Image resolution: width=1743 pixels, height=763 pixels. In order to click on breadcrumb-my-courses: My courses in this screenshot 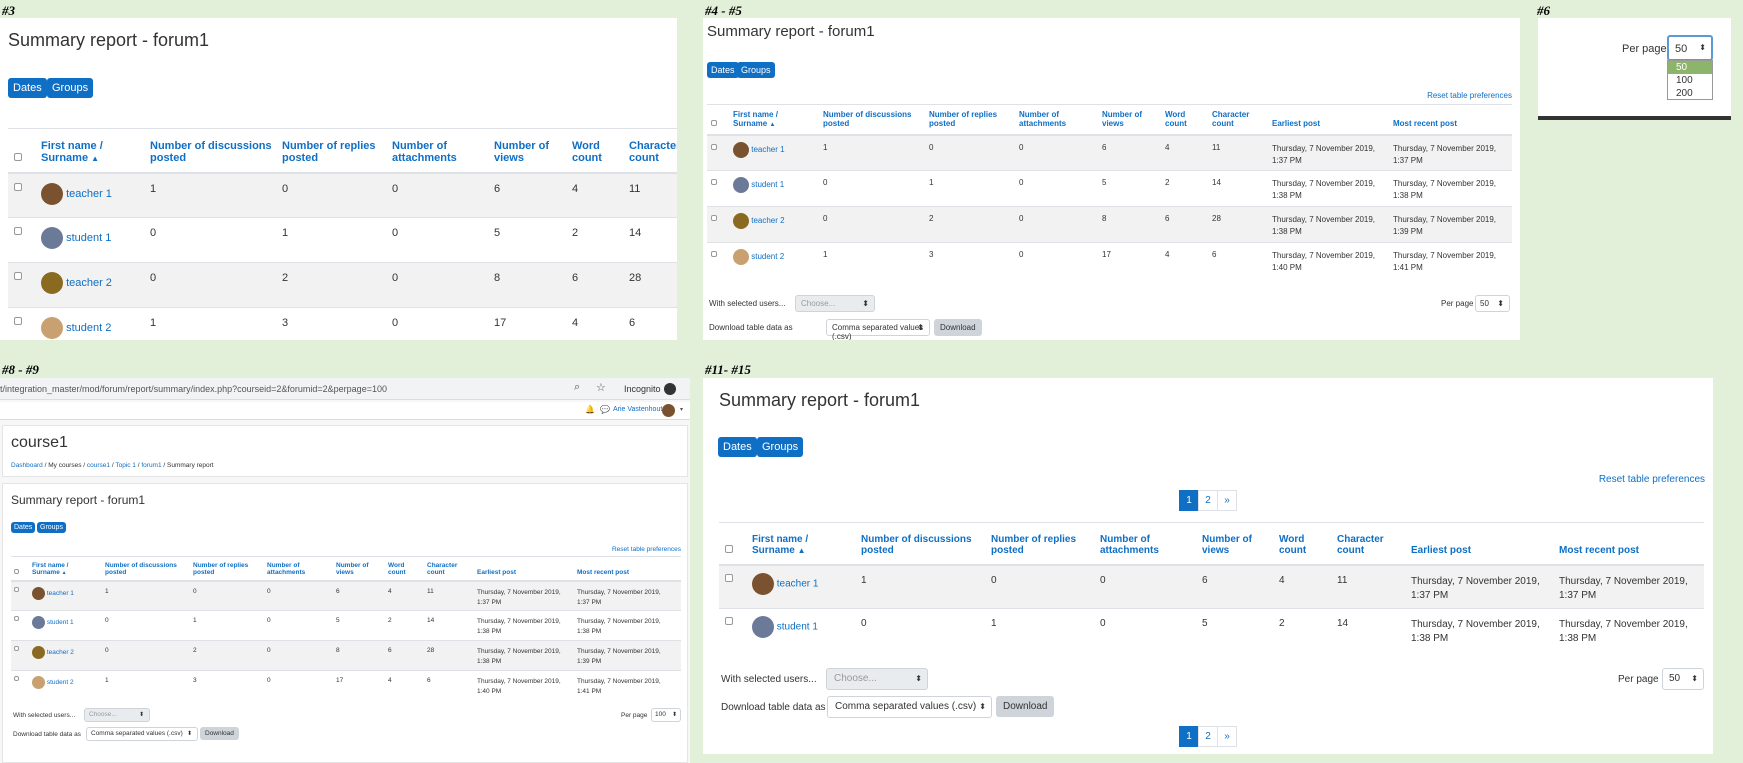, I will do `click(65, 465)`.